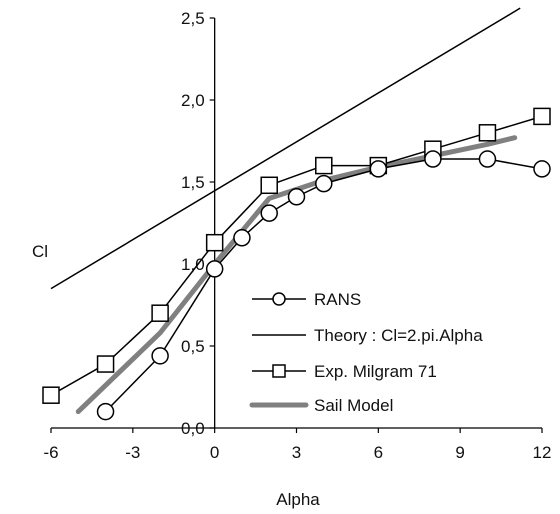 This screenshot has width=560, height=514. I want to click on x-tick-label: 12, so click(542, 452).